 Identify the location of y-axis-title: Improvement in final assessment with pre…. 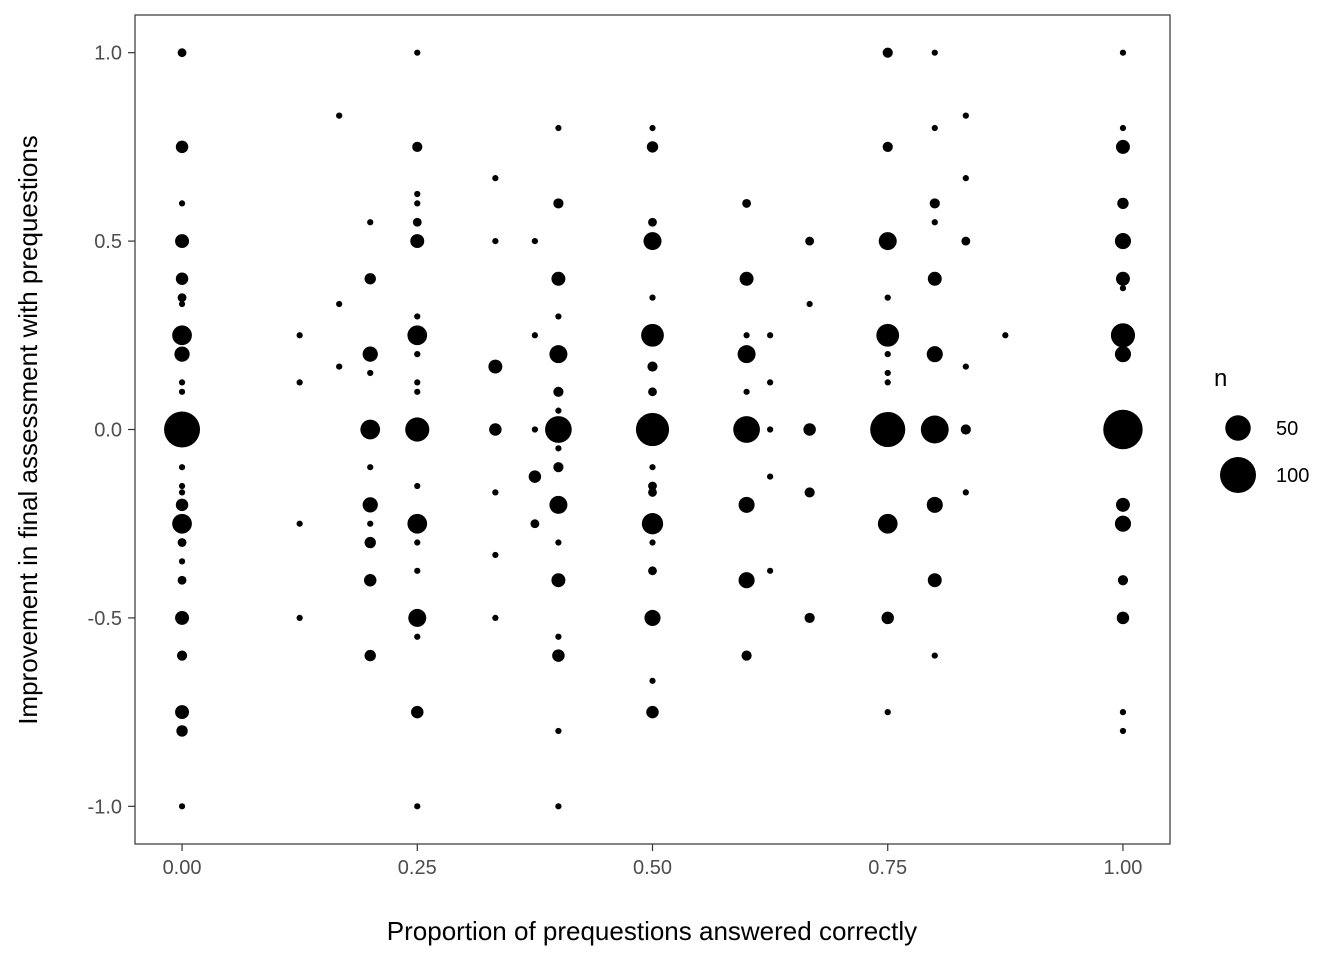
(28, 430).